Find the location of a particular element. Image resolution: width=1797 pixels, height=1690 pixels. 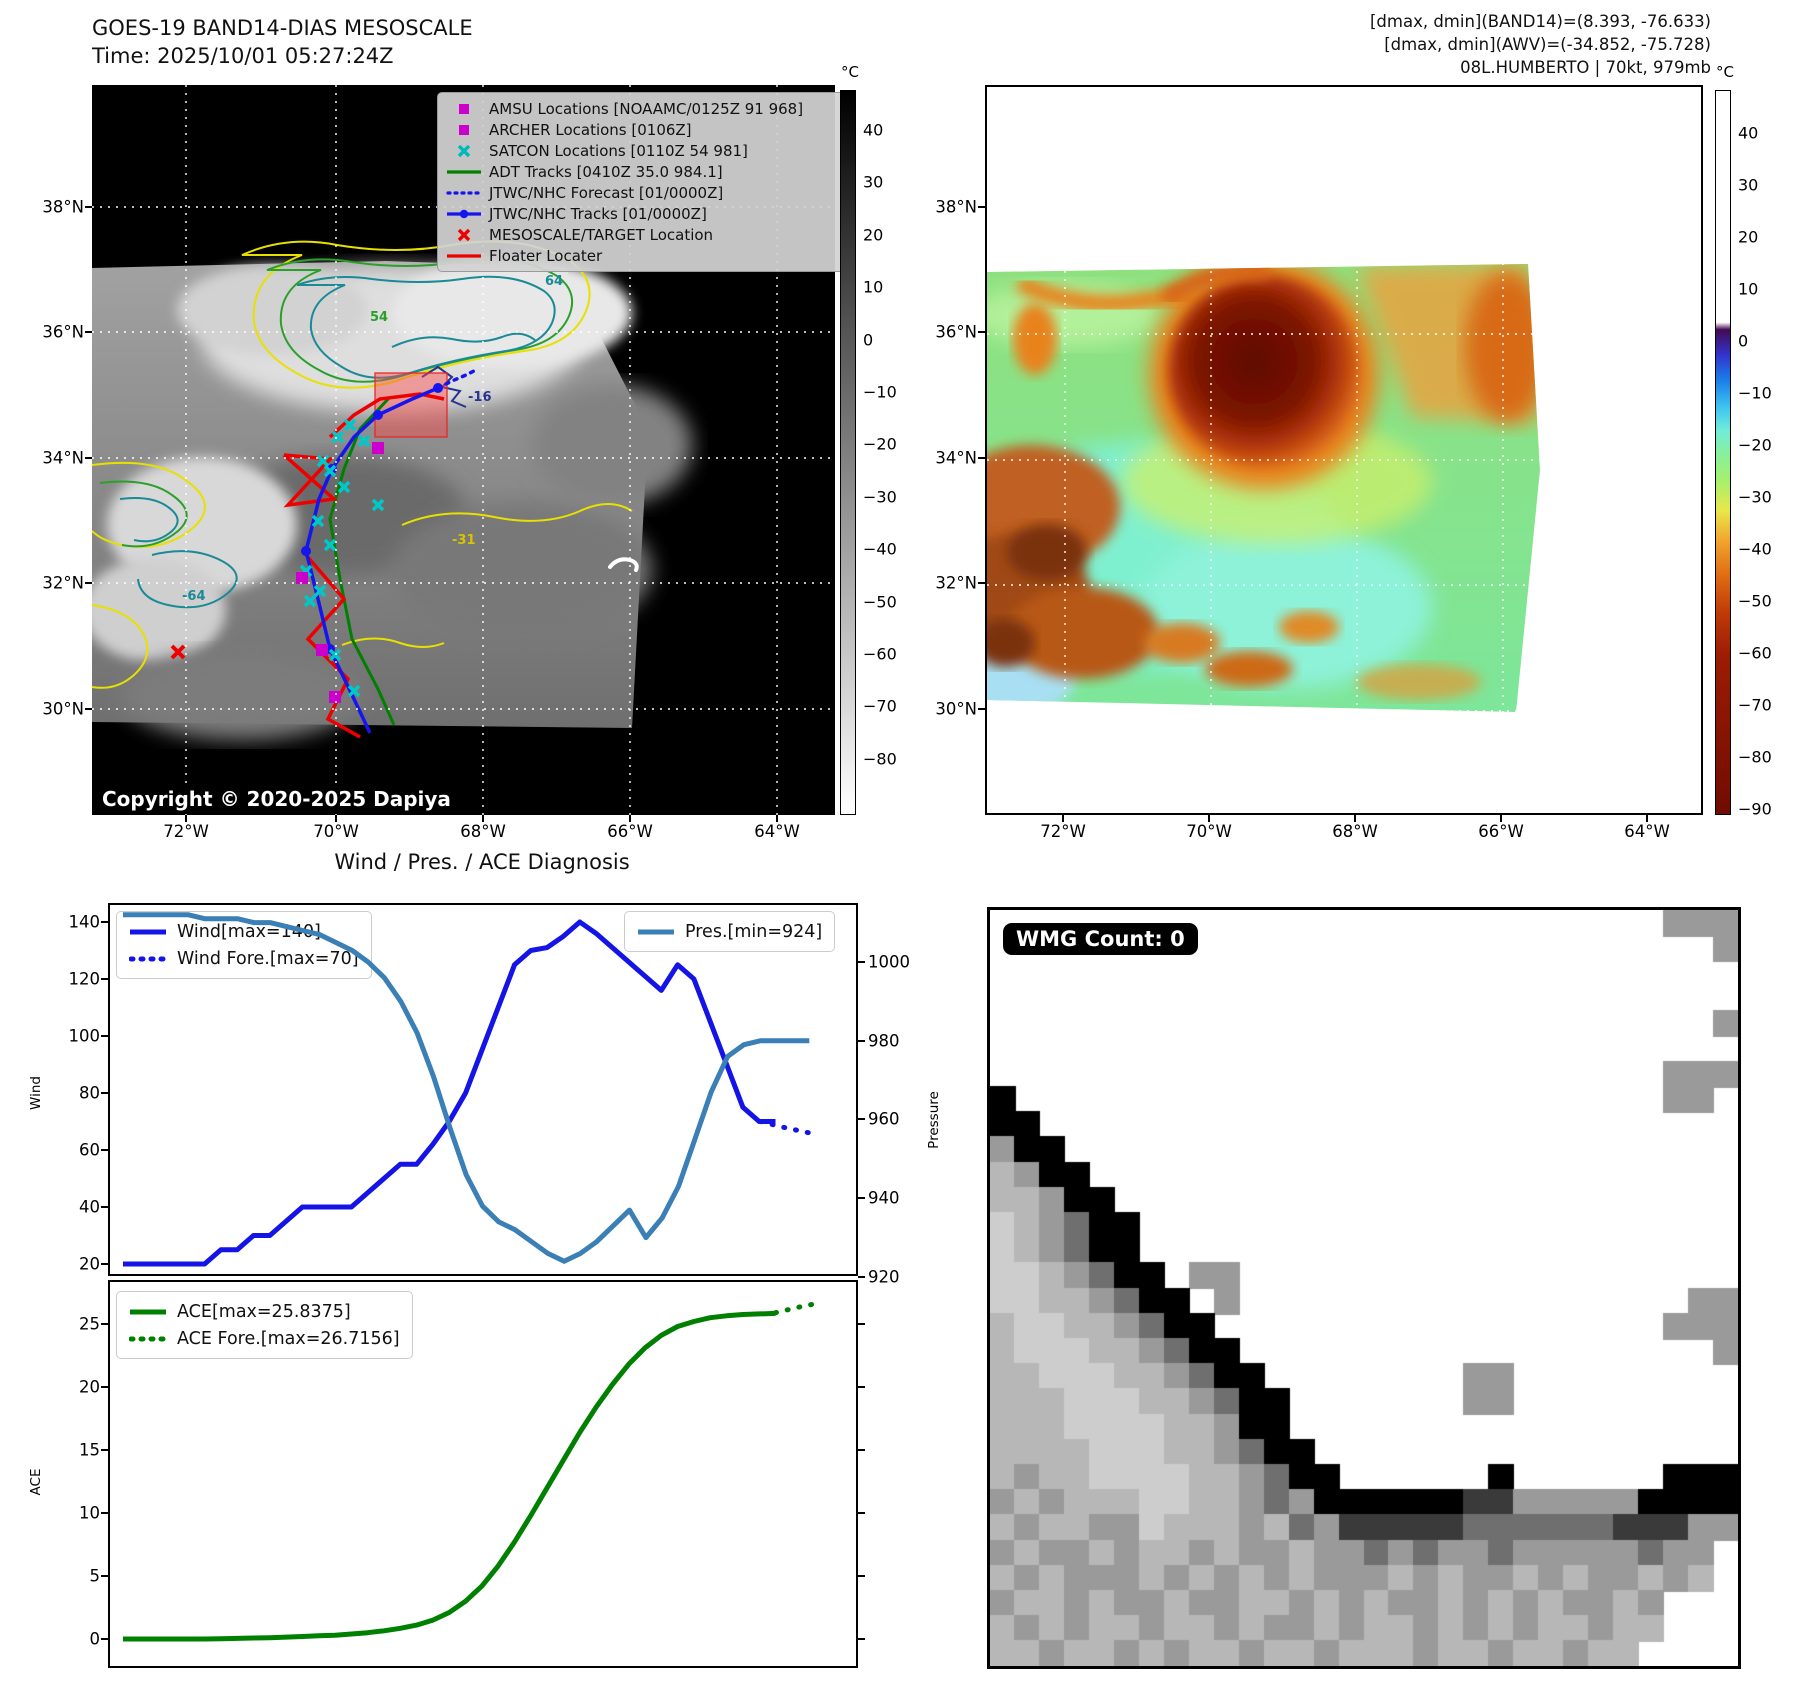

storm-id-intensity: 08L.HUMBERTO | 70kt, 979mb is located at coordinates (1585, 68).